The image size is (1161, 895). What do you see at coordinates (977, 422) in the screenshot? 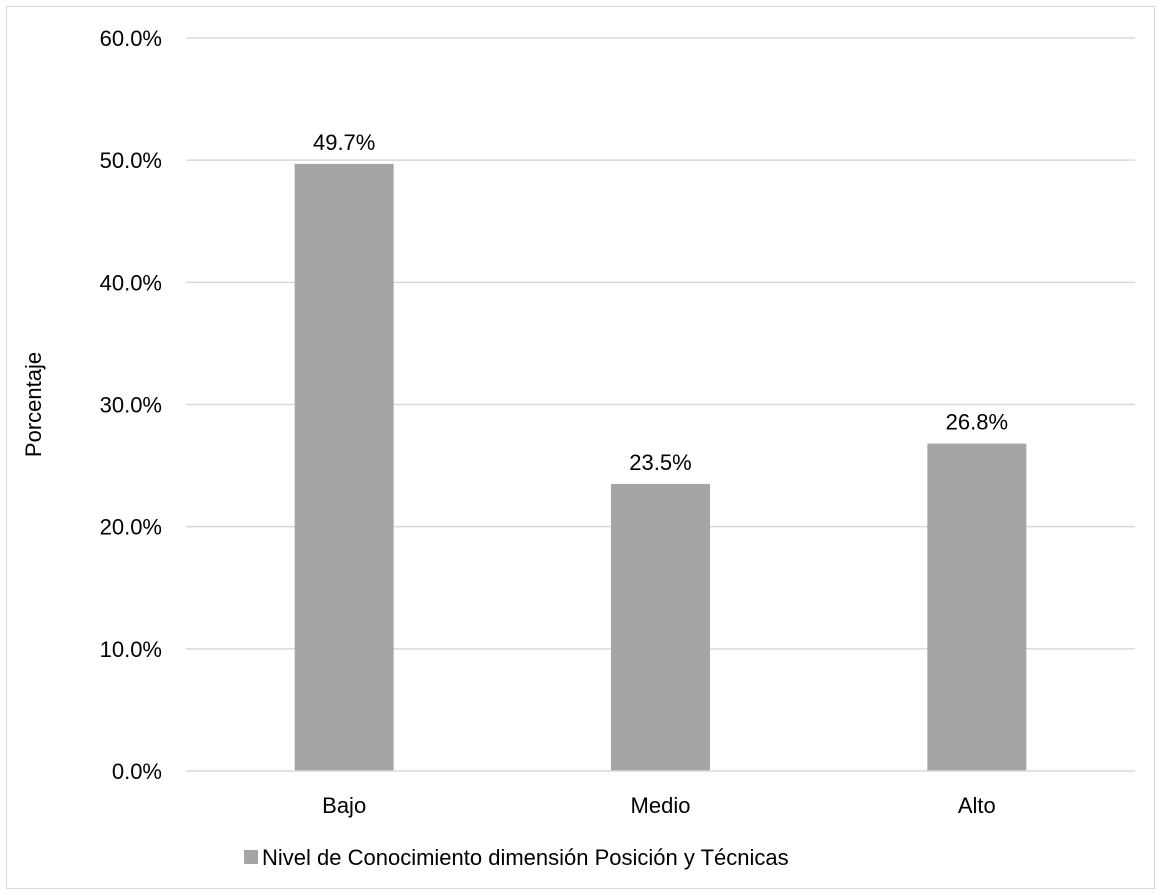
I see `data-label-alto: 26.8%` at bounding box center [977, 422].